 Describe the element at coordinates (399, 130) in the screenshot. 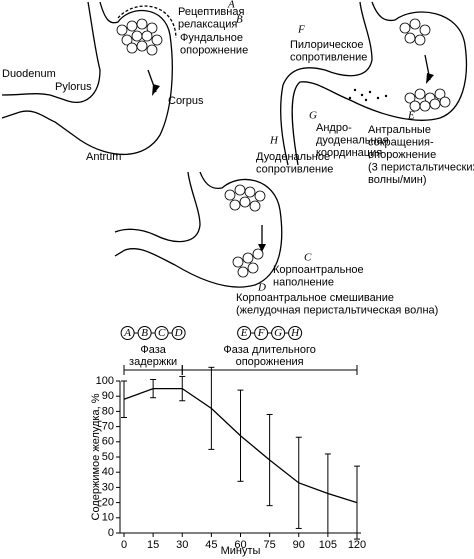

I see `diagram-label: Антральные` at that location.